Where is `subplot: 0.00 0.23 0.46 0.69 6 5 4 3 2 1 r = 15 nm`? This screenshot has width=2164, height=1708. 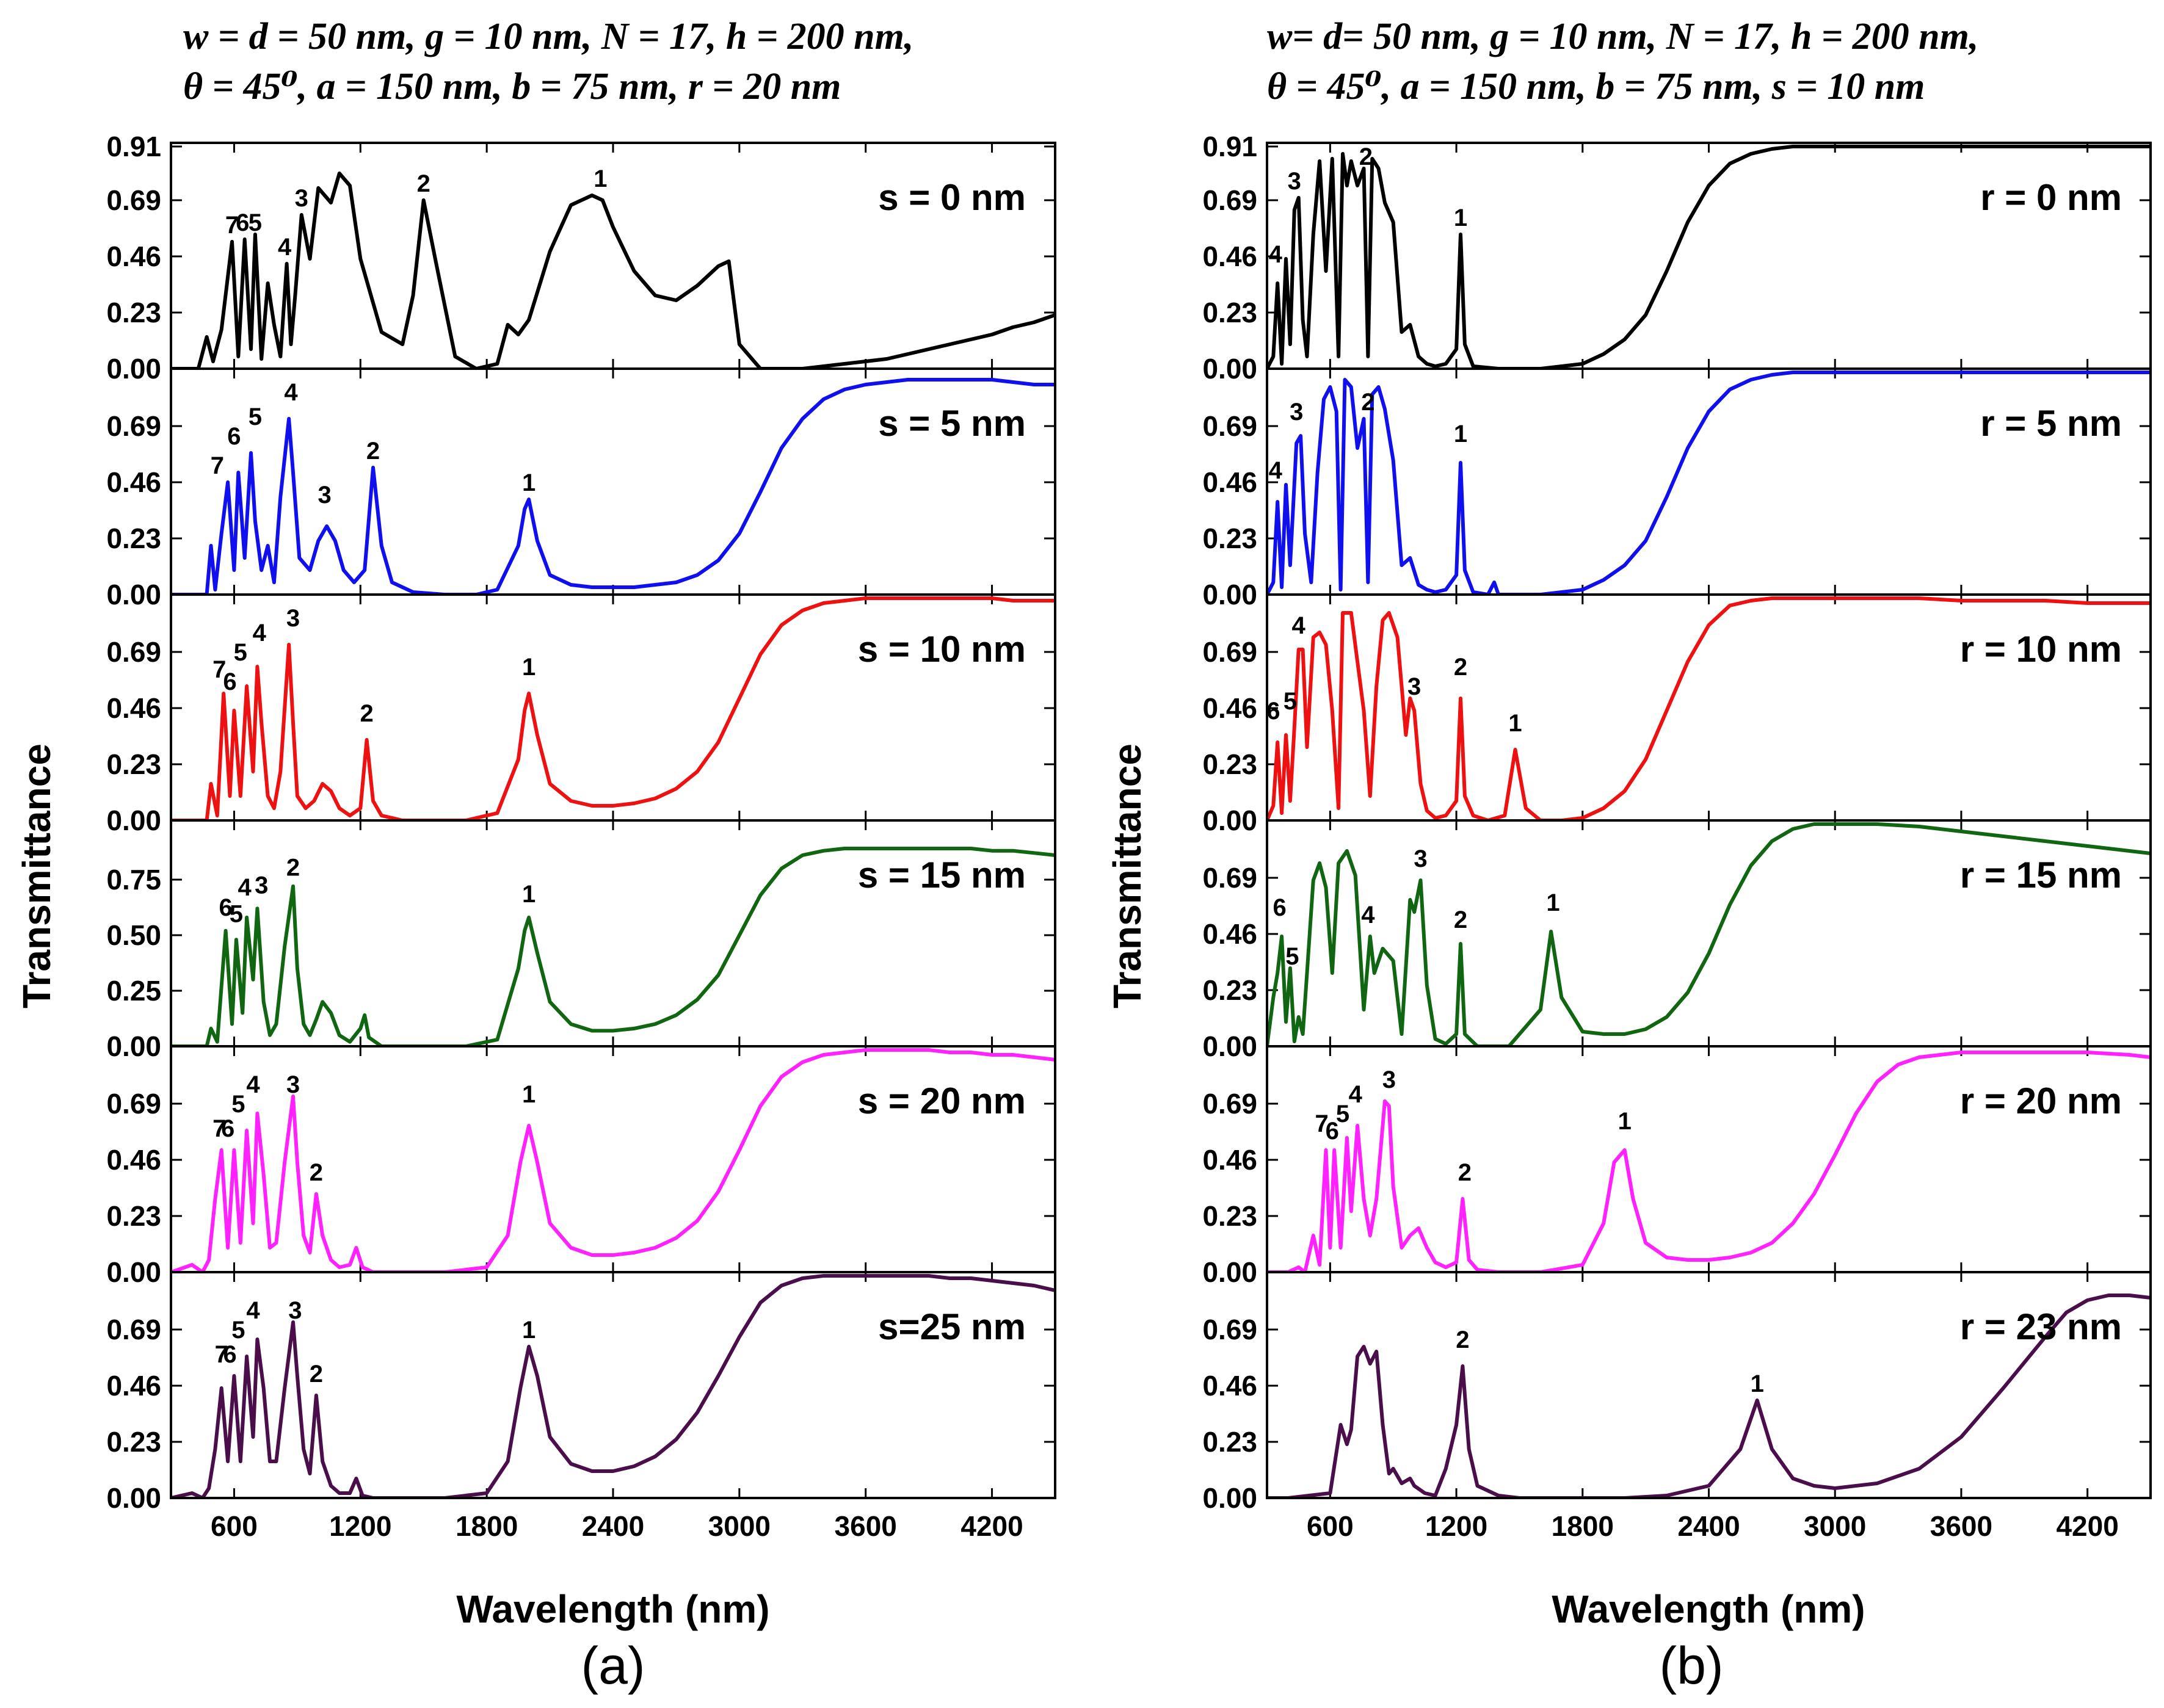 subplot: 0.00 0.23 0.46 0.69 6 5 4 3 2 1 r = 15 nm is located at coordinates (1677, 940).